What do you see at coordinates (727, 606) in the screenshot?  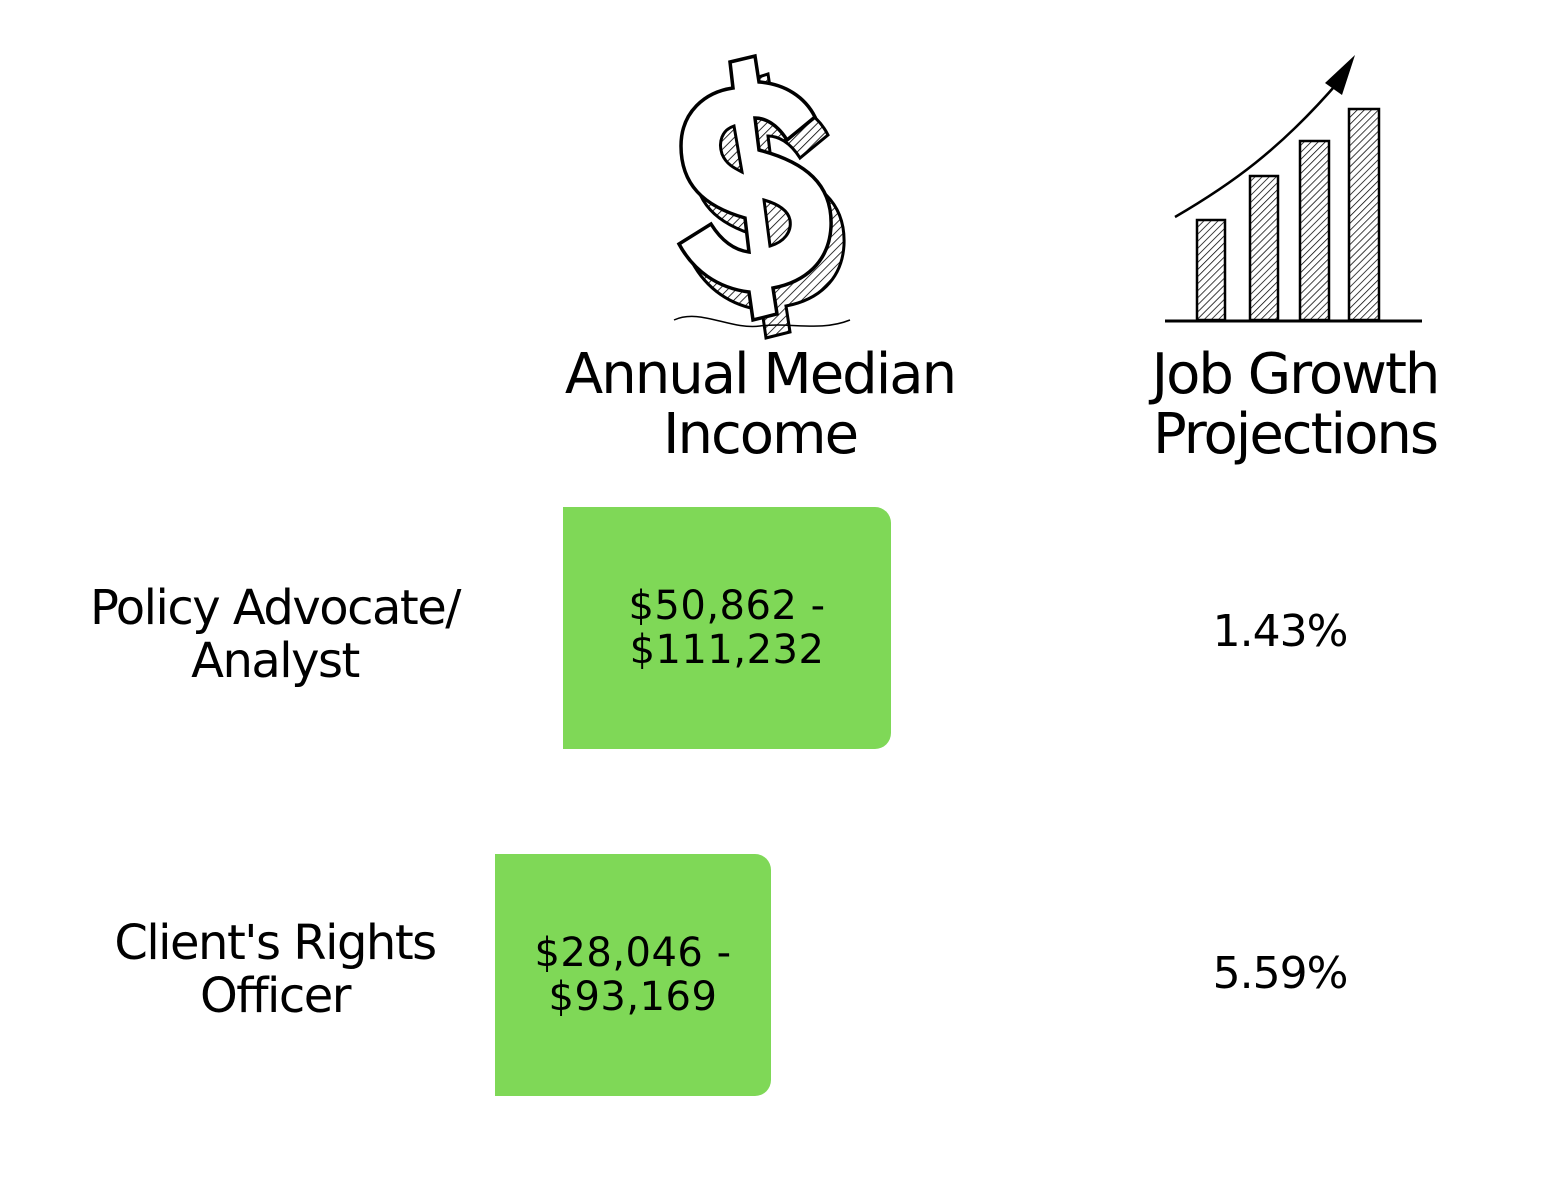 I see `income-range-line1: $50,862 -` at bounding box center [727, 606].